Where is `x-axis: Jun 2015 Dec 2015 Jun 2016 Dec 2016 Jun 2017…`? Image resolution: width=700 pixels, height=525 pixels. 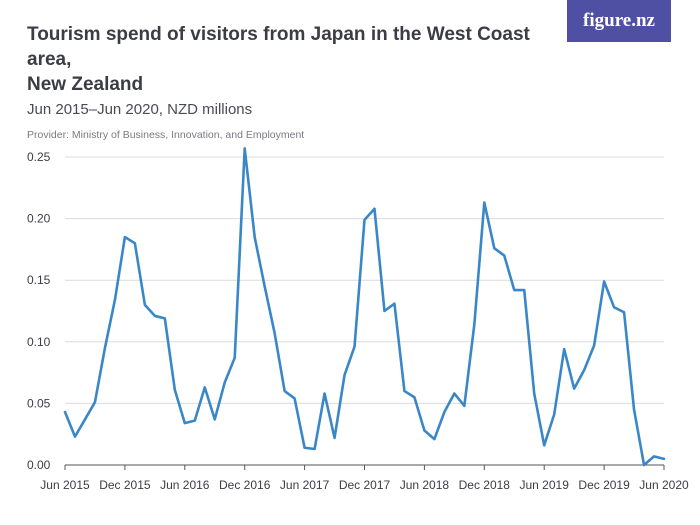 x-axis: Jun 2015 Dec 2015 Jun 2016 Dec 2016 Jun 2017… is located at coordinates (364, 478).